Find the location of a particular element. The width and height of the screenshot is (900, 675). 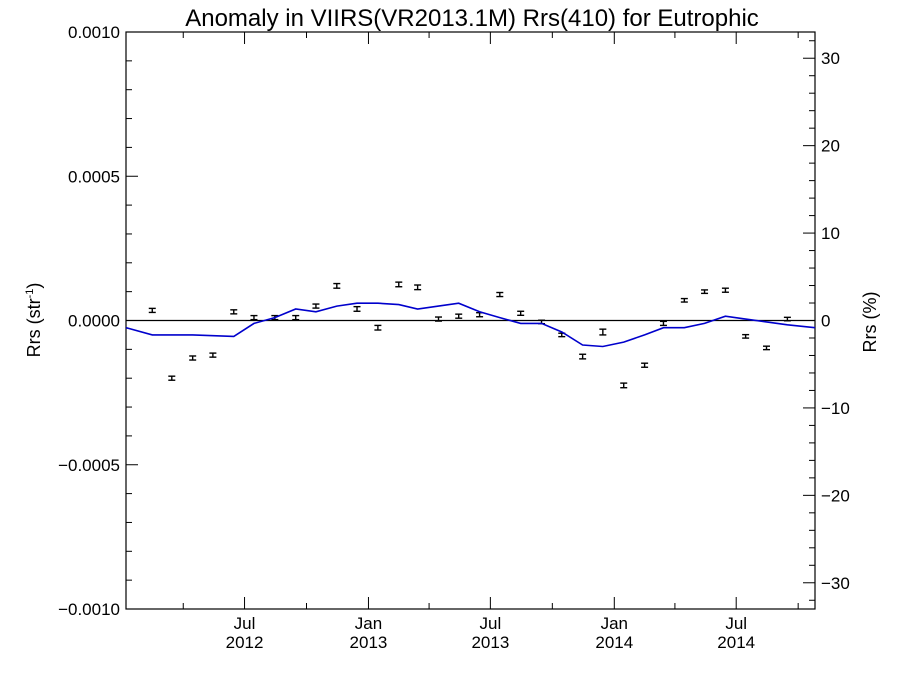

y2-tick-label: 30 is located at coordinates (830, 58).